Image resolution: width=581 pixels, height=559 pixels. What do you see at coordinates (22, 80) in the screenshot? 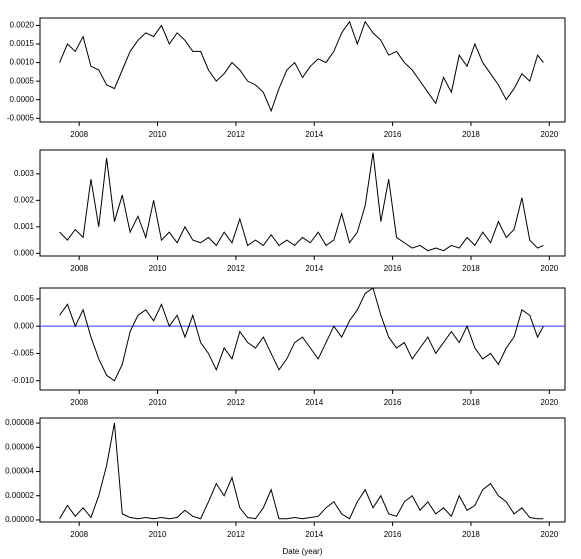
I see `y-tick-label: 0.0005` at bounding box center [22, 80].